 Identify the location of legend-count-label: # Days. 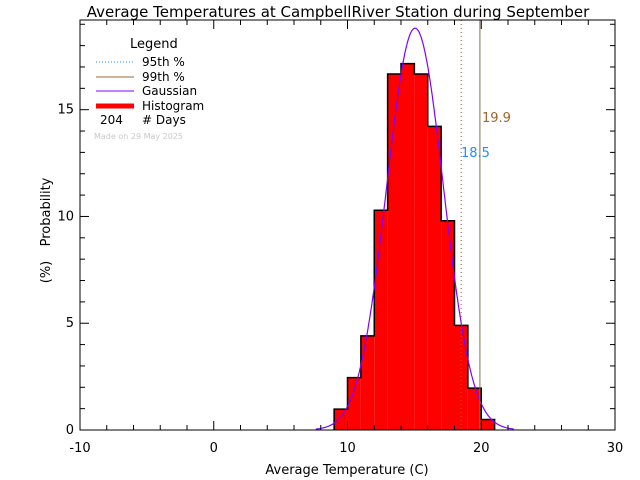
(164, 120).